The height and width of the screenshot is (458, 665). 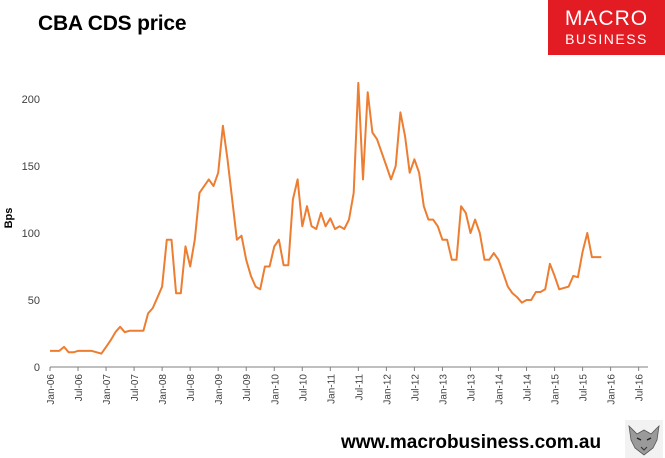 What do you see at coordinates (107, 389) in the screenshot?
I see `x-tick-label: Jan-07` at bounding box center [107, 389].